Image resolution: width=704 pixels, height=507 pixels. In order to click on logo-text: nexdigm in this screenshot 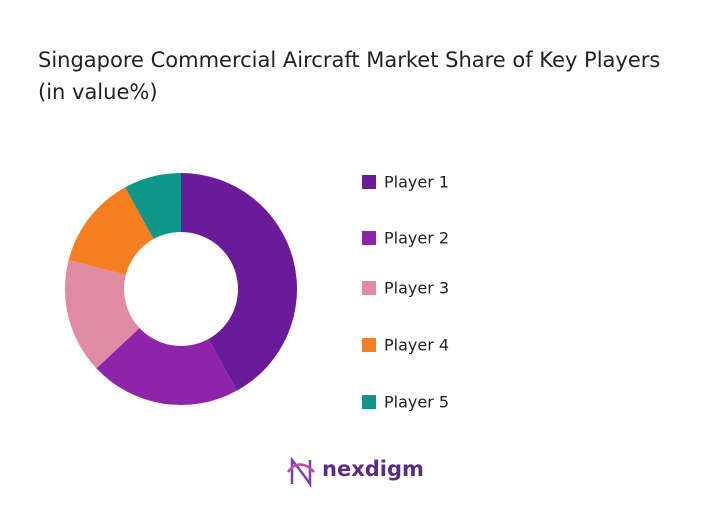, I will do `click(373, 469)`.